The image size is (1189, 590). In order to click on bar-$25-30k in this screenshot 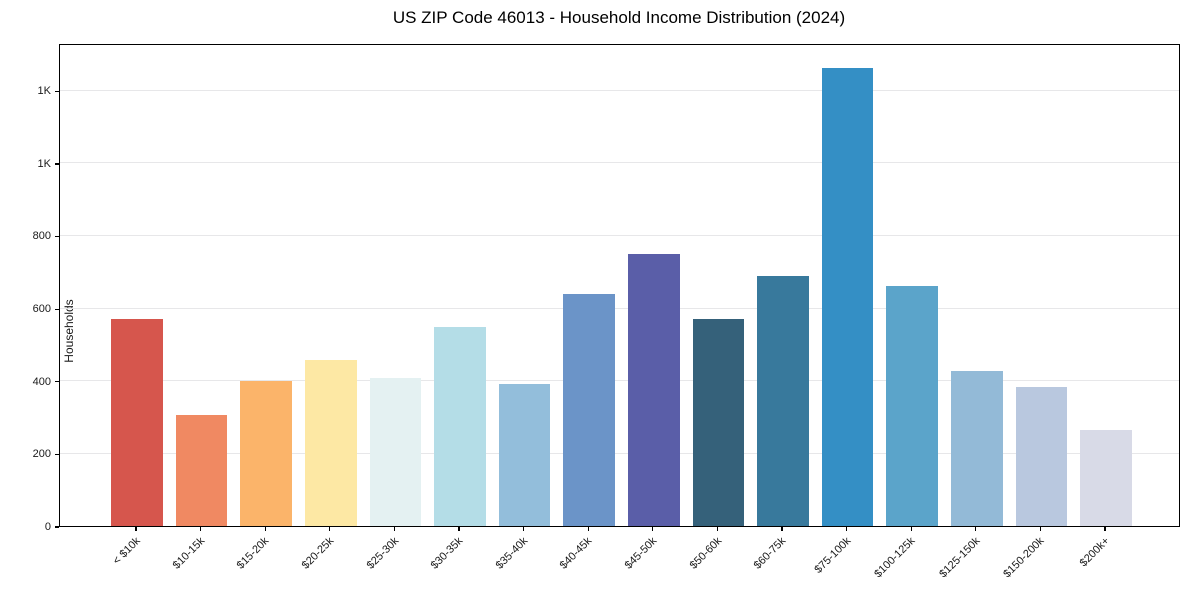, I will do `click(395, 451)`.